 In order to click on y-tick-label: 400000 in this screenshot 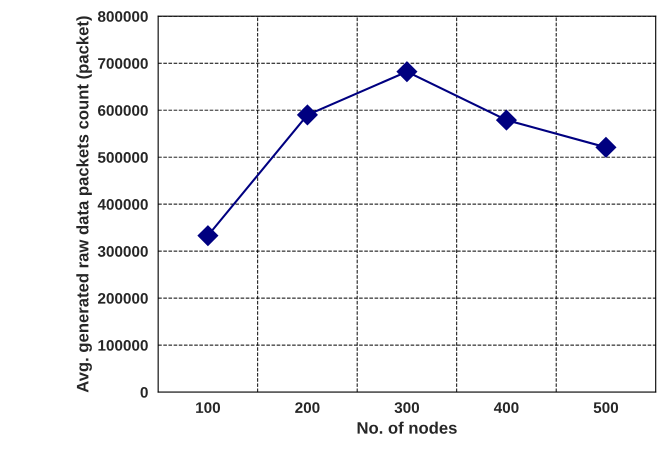, I will do `click(123, 204)`.